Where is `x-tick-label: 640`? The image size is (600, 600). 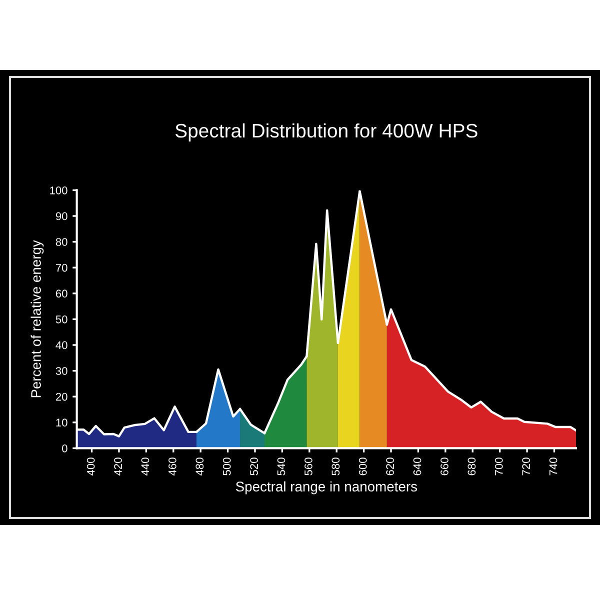 x-tick-label: 640 is located at coordinates (417, 467).